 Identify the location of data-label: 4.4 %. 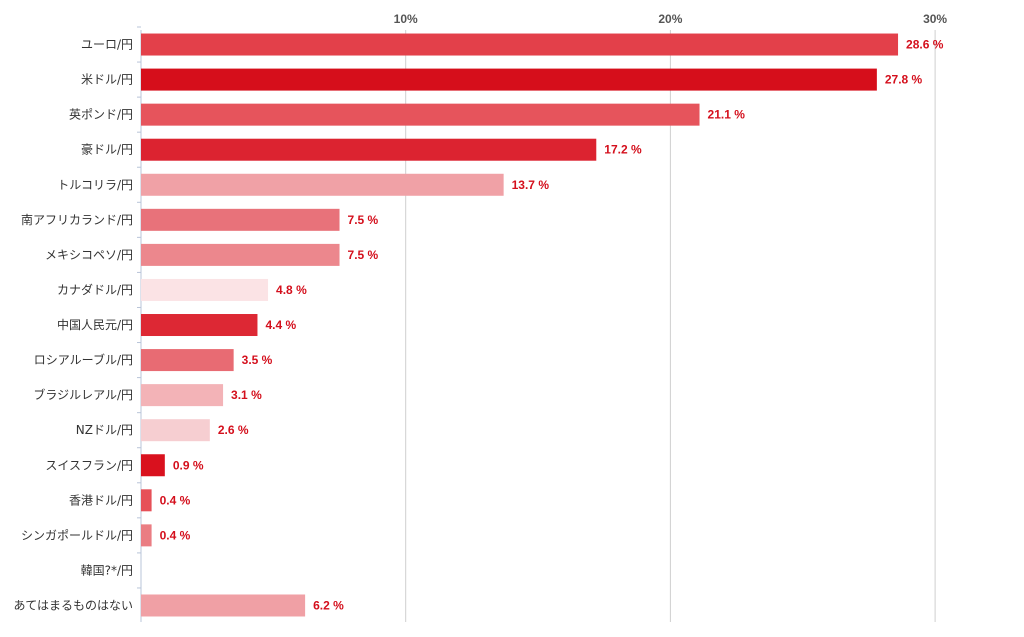
(280, 325).